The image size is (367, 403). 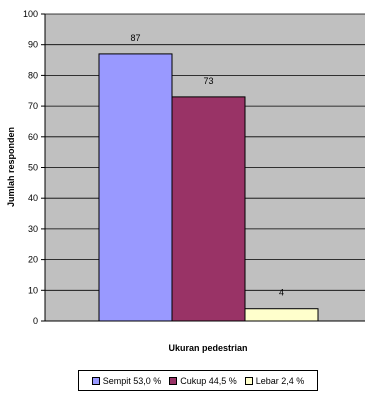 What do you see at coordinates (281, 293) in the screenshot?
I see `data-label: 4` at bounding box center [281, 293].